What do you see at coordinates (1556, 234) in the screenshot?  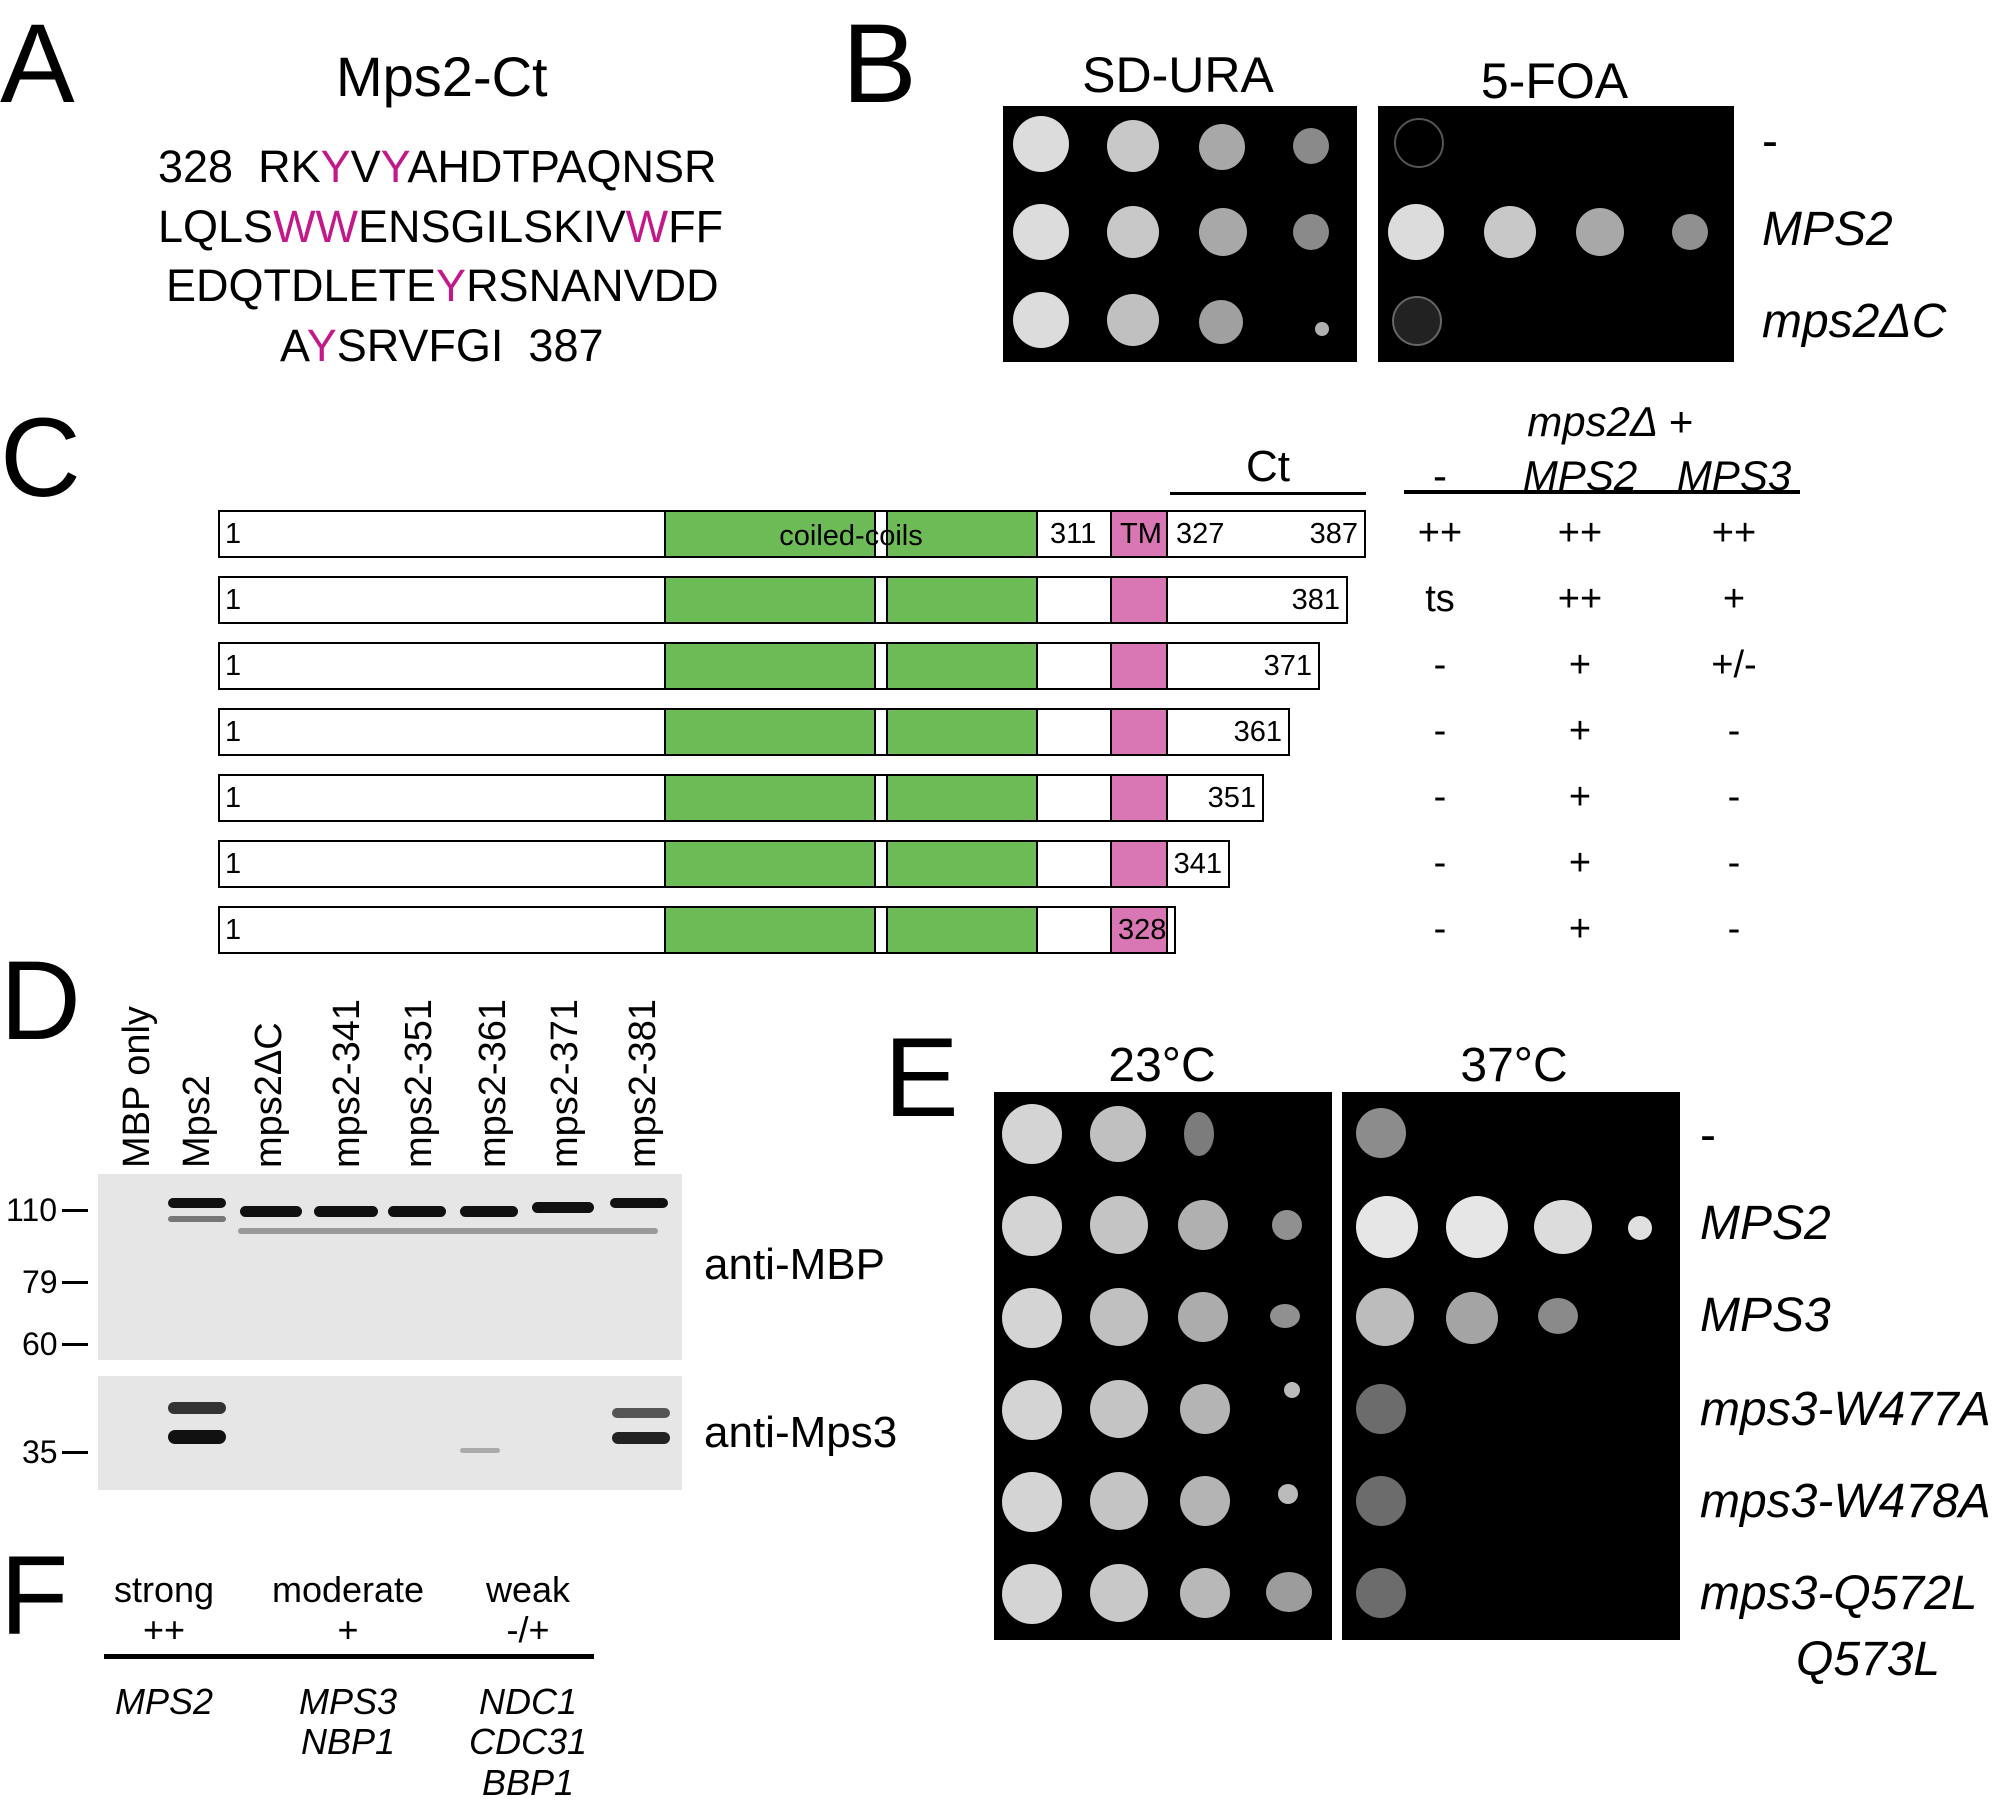 I see `5-foa-plate` at bounding box center [1556, 234].